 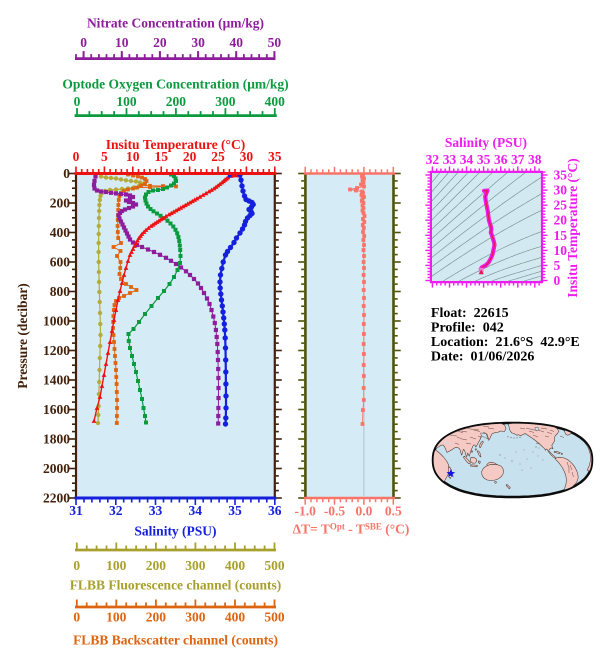 I want to click on svg-text: Profile: 042, so click(x=467, y=328).